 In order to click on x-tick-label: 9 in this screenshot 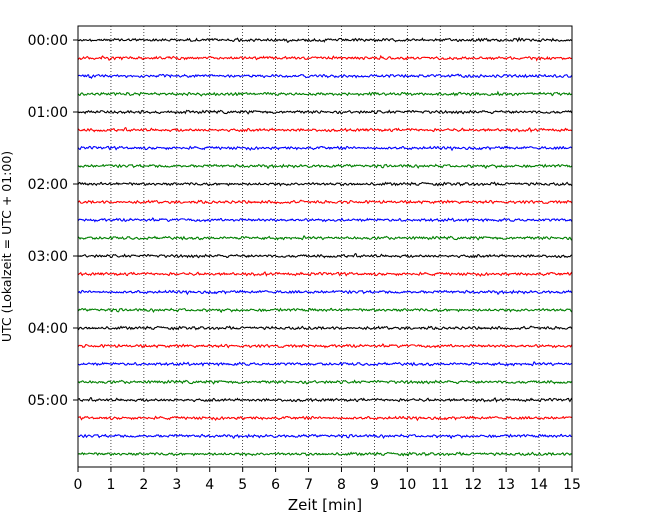, I will do `click(374, 485)`.